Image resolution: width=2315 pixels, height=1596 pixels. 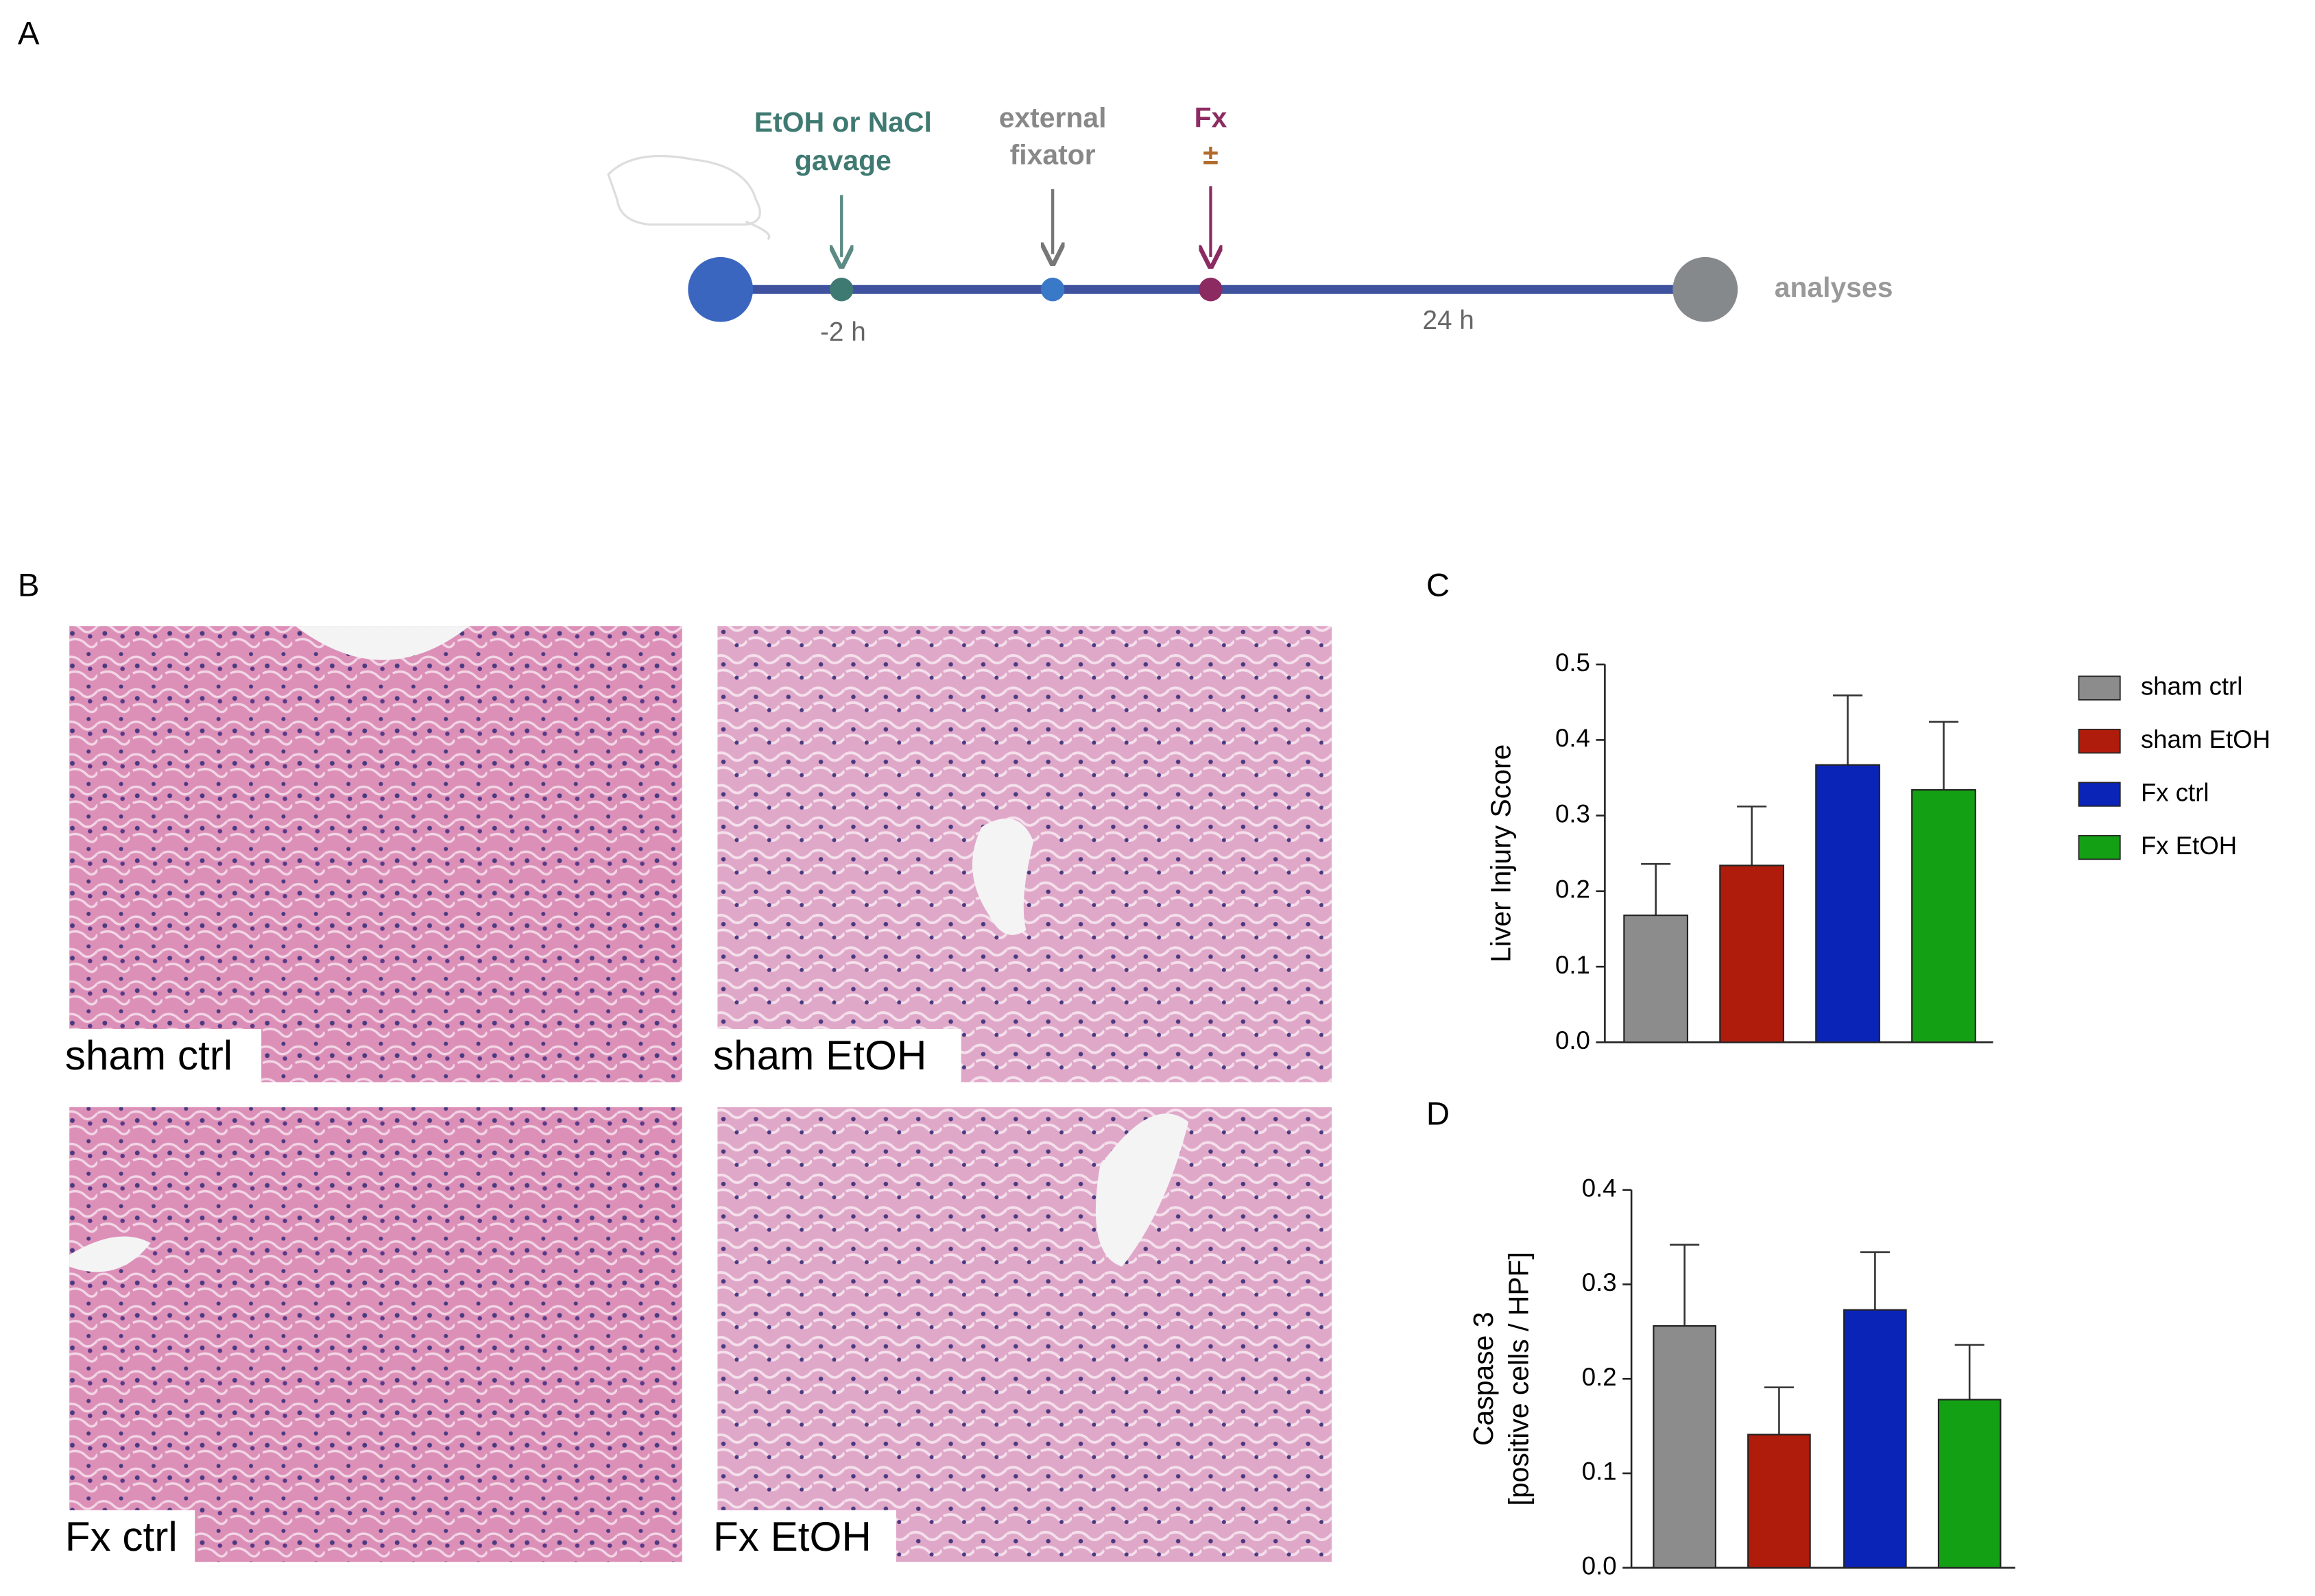 I want to click on panel-label: C, so click(x=1438, y=586).